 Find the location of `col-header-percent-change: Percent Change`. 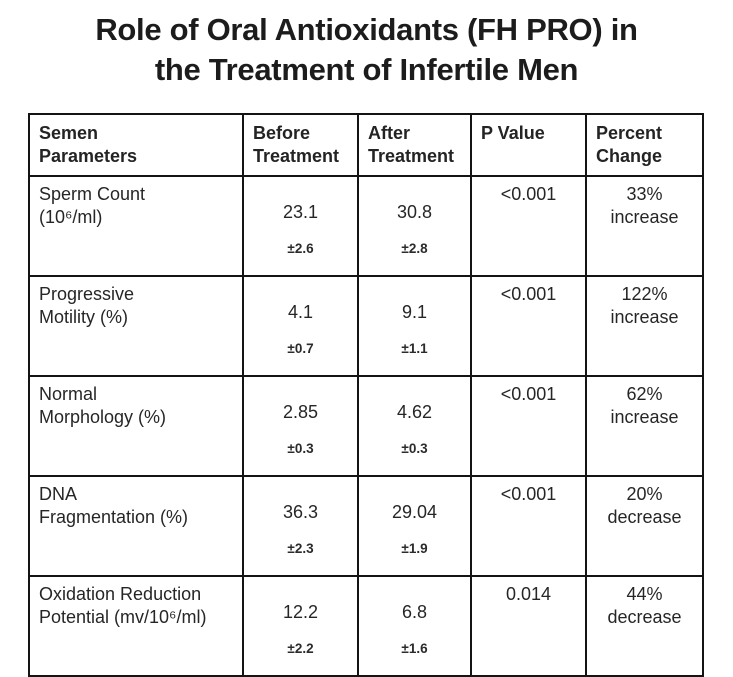

col-header-percent-change: Percent Change is located at coordinates (644, 145).